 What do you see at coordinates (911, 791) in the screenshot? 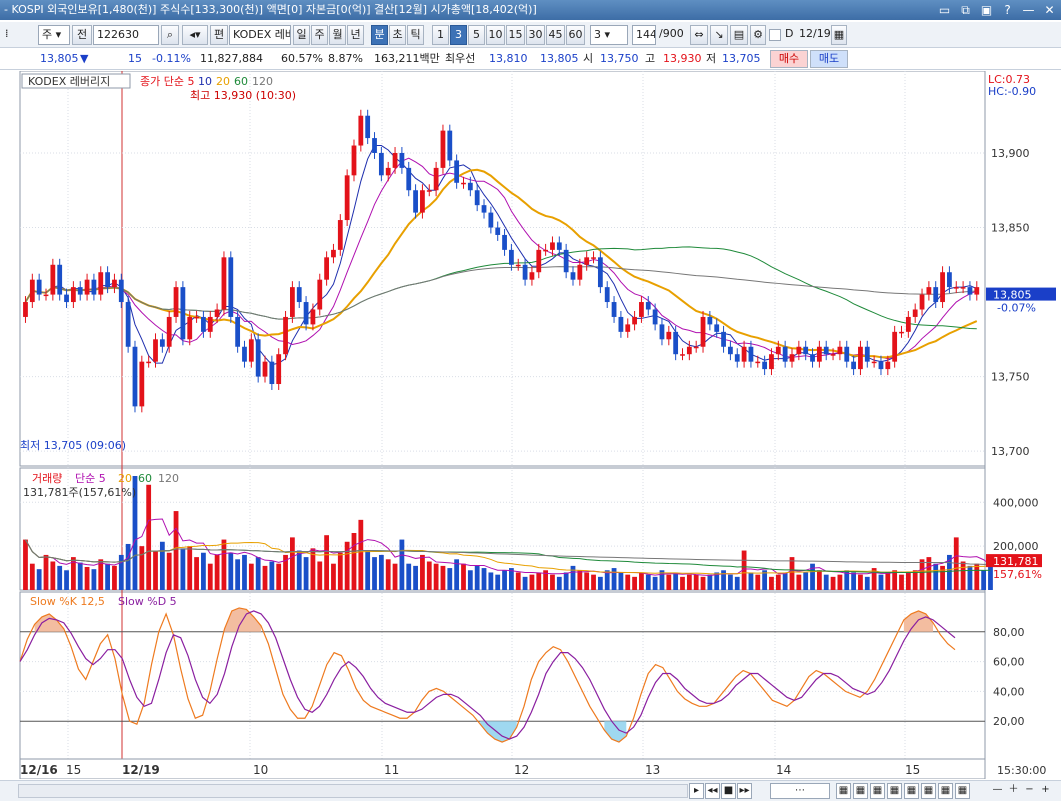
I see `layout-icon-5: ▦` at bounding box center [911, 791].